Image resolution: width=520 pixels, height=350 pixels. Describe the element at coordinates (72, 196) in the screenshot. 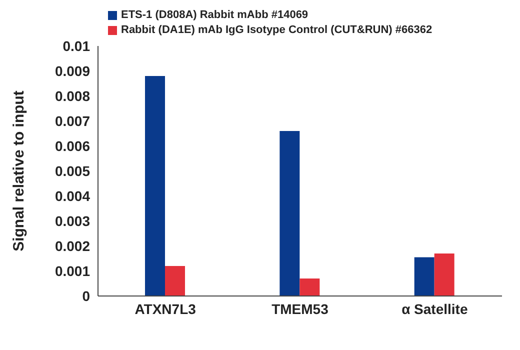

I see `y-tick-label: 0.004` at that location.